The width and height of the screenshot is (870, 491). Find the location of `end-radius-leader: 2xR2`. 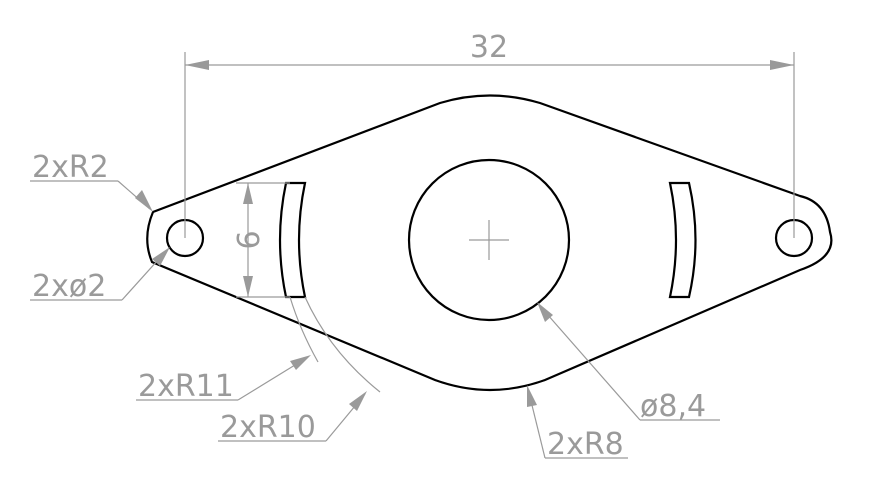

end-radius-leader: 2xR2 is located at coordinates (91, 181).